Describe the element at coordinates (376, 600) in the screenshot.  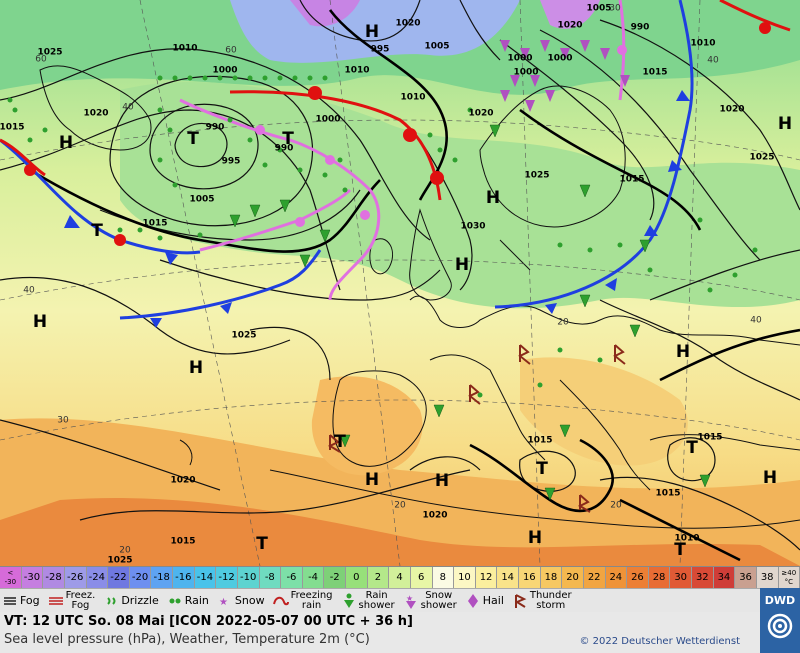
I see `legend-label: Rain shower` at that location.